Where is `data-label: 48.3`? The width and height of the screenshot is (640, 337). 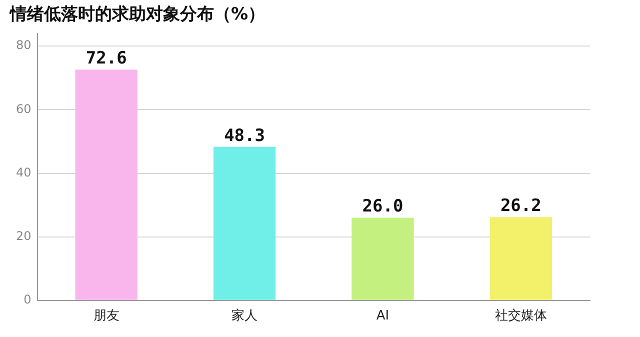
data-label: 48.3 is located at coordinates (245, 136).